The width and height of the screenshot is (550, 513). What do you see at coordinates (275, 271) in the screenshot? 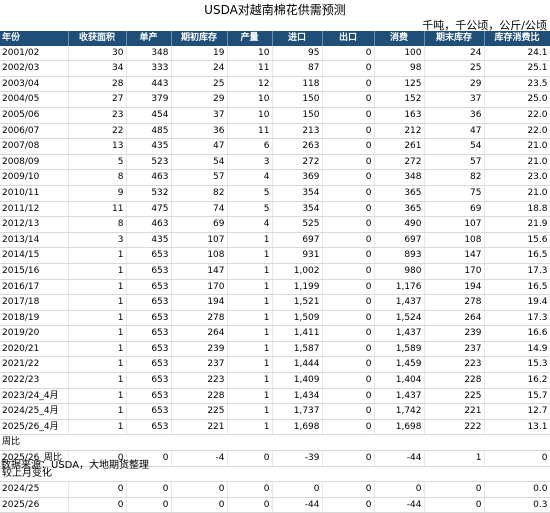
I see `table-row: 2015/16 1 653 147 1 1,002 0 980 170 17.3` at bounding box center [275, 271].